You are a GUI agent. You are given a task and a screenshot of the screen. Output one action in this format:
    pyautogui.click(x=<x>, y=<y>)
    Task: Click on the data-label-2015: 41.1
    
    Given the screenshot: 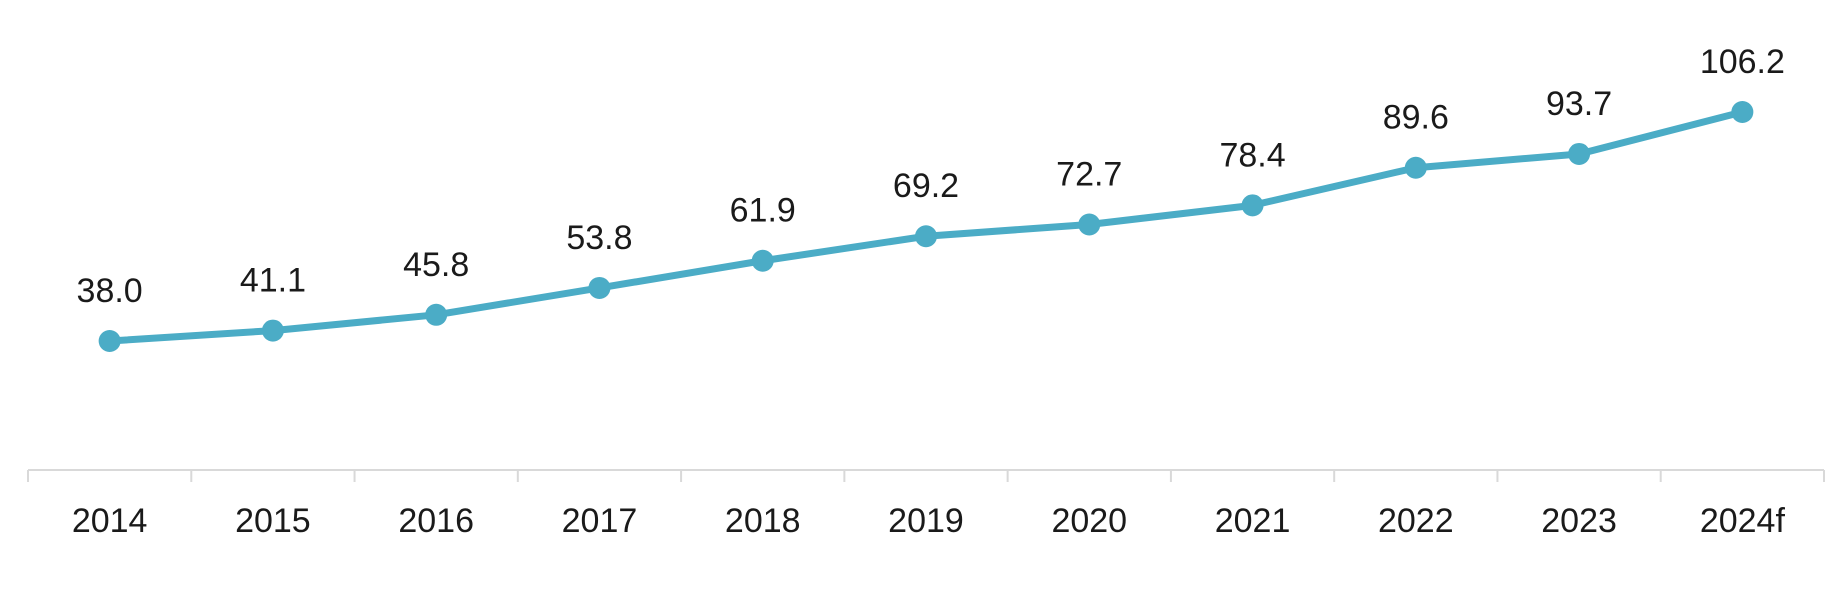 What is the action you would take?
    pyautogui.click(x=273, y=281)
    